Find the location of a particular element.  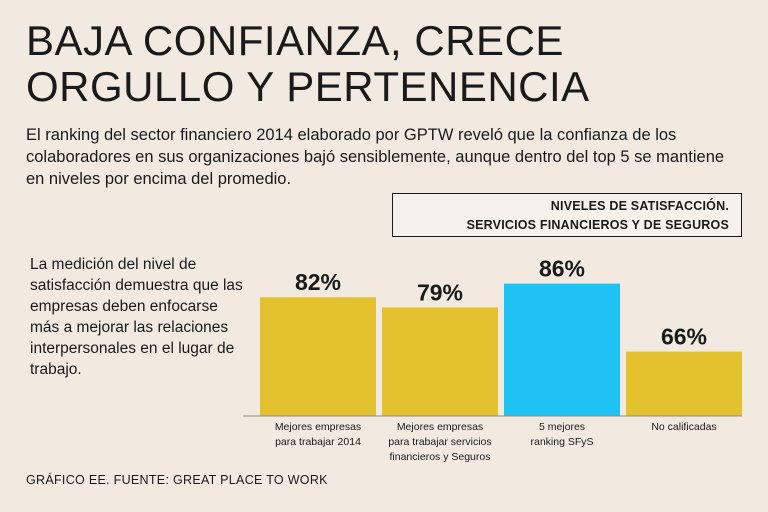

legend-line-2: SERVICIOS FINANCIEROS Y DE SEGUROS is located at coordinates (597, 225).